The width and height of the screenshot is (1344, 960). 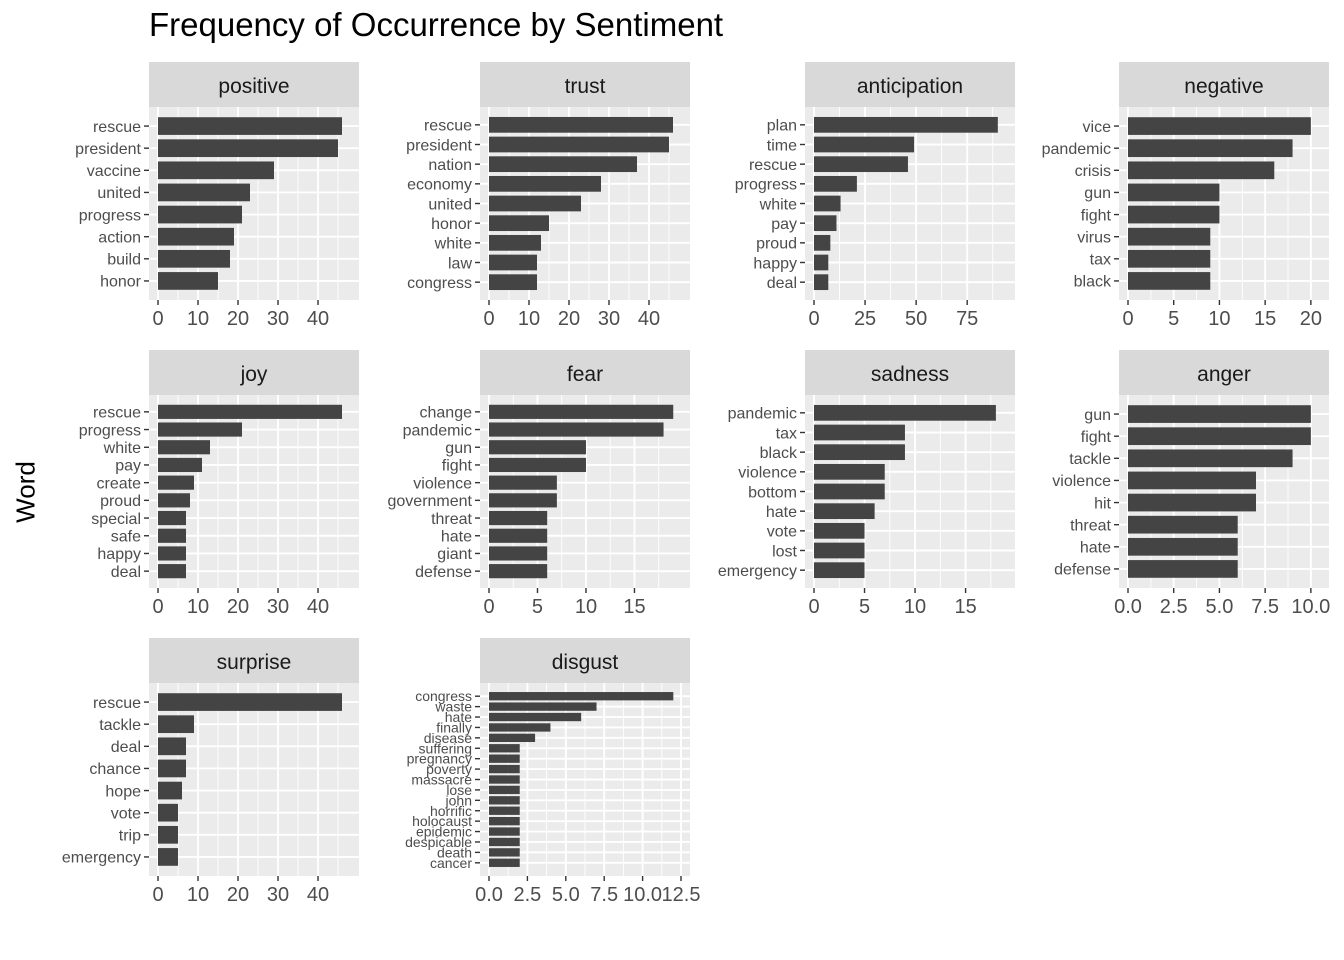 I want to click on y-tick-label: action, so click(x=119, y=237).